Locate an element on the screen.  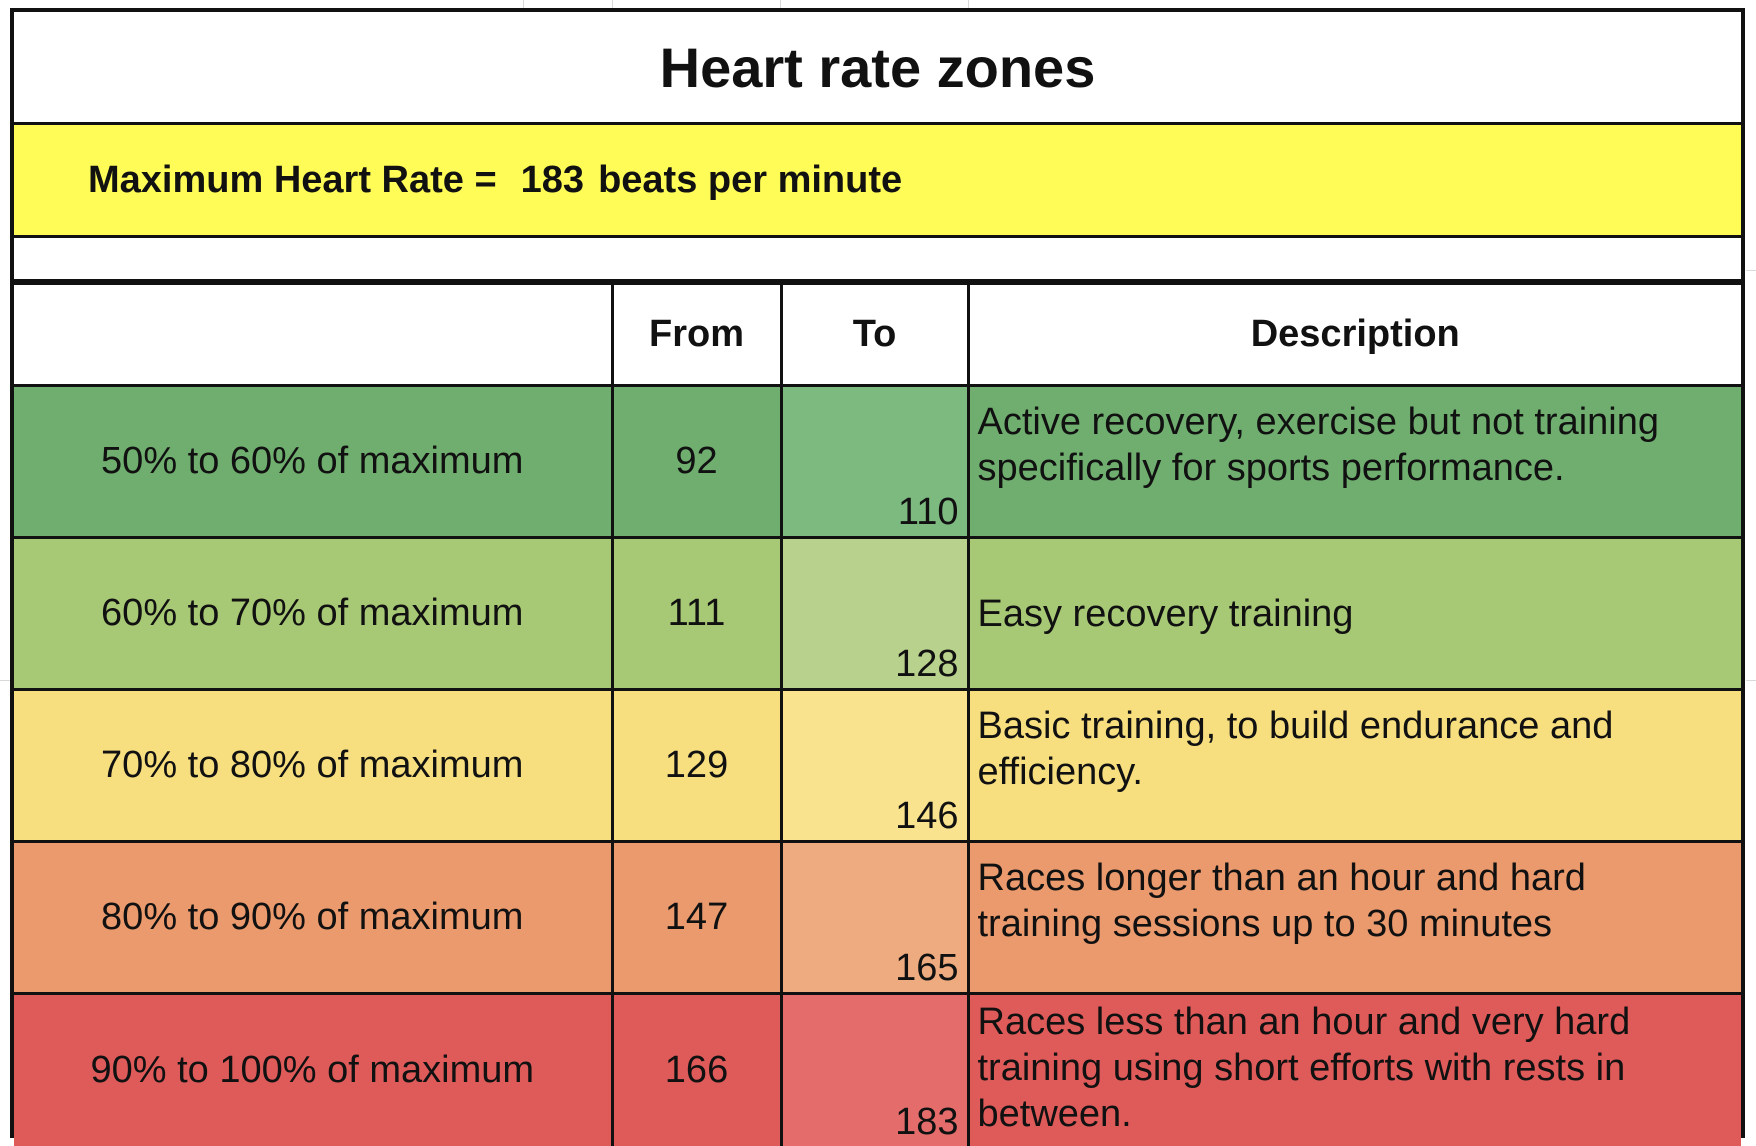
to-bpm-cell: 128 is located at coordinates (874, 613).